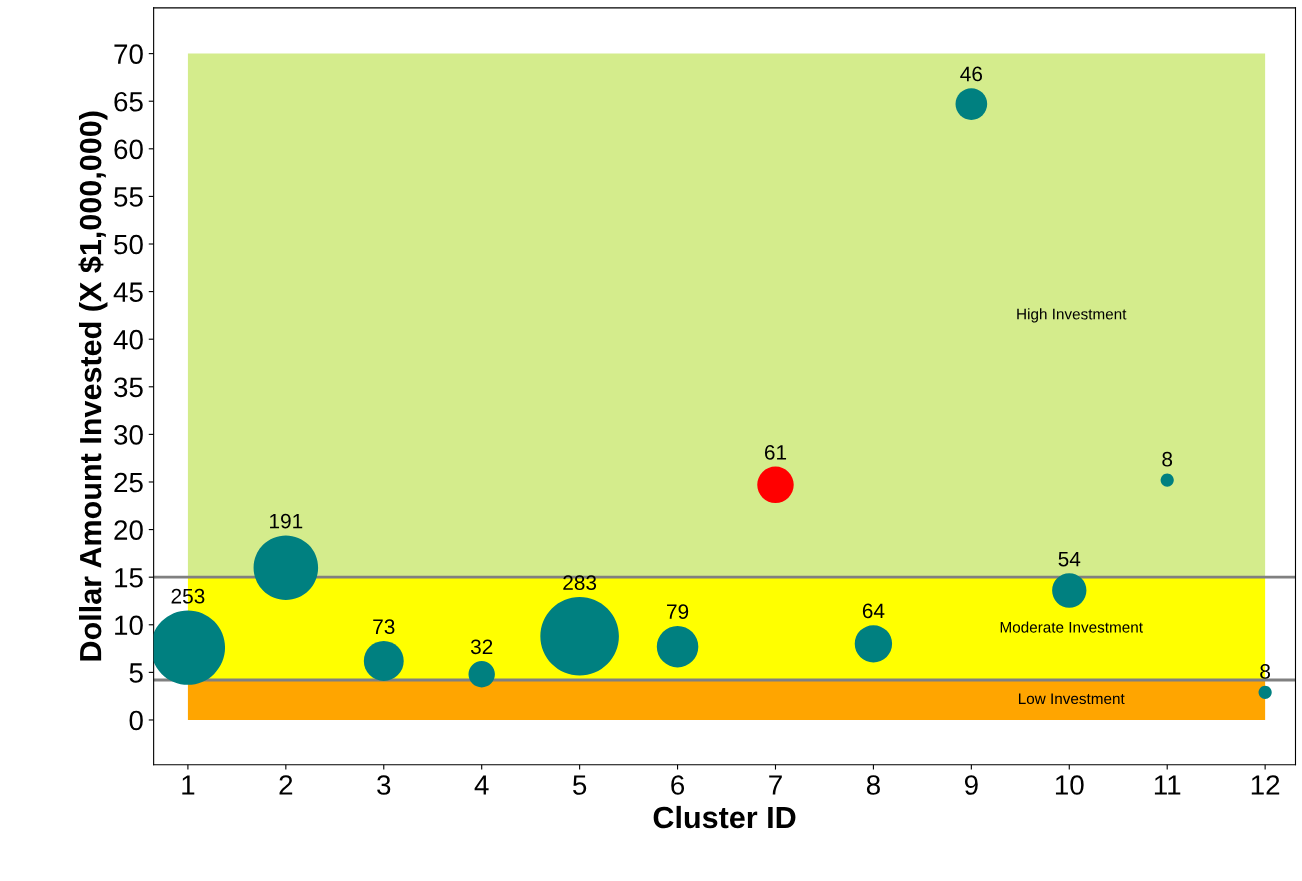  Describe the element at coordinates (128, 54) in the screenshot. I see `y-tick-label: 70` at that location.